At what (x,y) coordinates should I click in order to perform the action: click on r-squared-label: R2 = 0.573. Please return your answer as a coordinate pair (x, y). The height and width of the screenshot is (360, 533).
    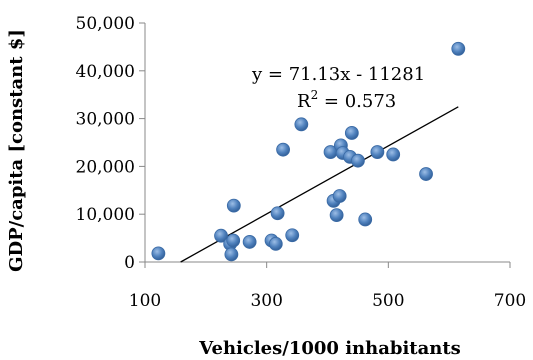
    Looking at the image, I should click on (346, 100).